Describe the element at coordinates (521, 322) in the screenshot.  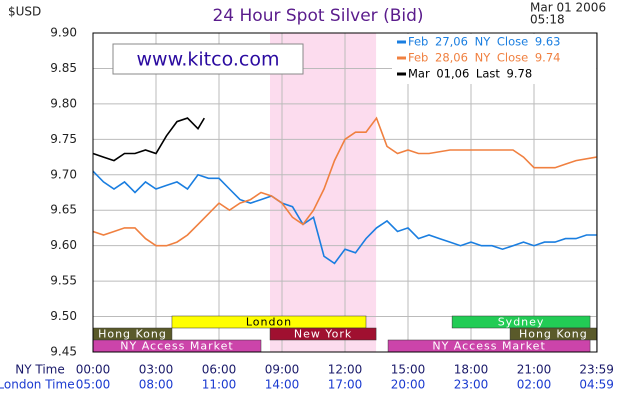
I see `market-band-label: Sydney` at that location.